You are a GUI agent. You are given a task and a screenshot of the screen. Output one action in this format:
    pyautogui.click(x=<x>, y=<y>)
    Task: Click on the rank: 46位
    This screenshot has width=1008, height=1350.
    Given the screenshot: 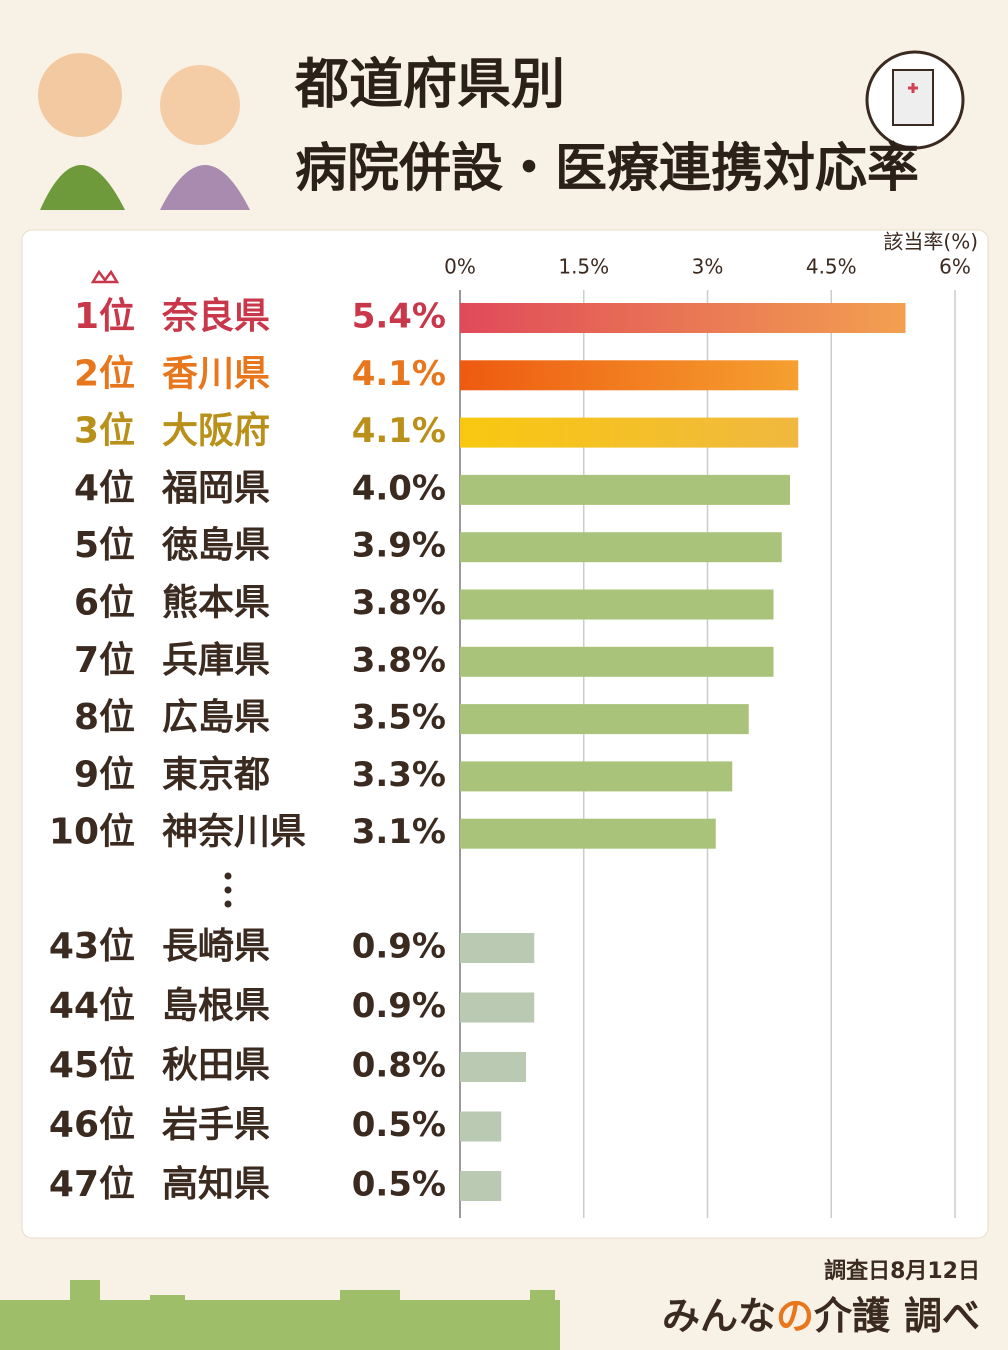 What is the action you would take?
    pyautogui.click(x=92, y=1125)
    